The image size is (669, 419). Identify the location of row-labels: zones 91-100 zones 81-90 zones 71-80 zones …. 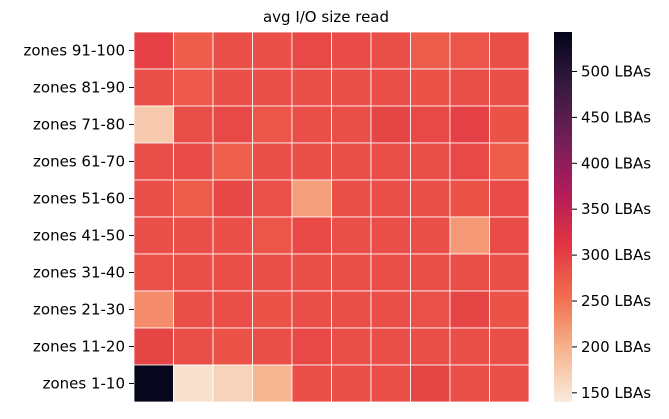
(79, 217).